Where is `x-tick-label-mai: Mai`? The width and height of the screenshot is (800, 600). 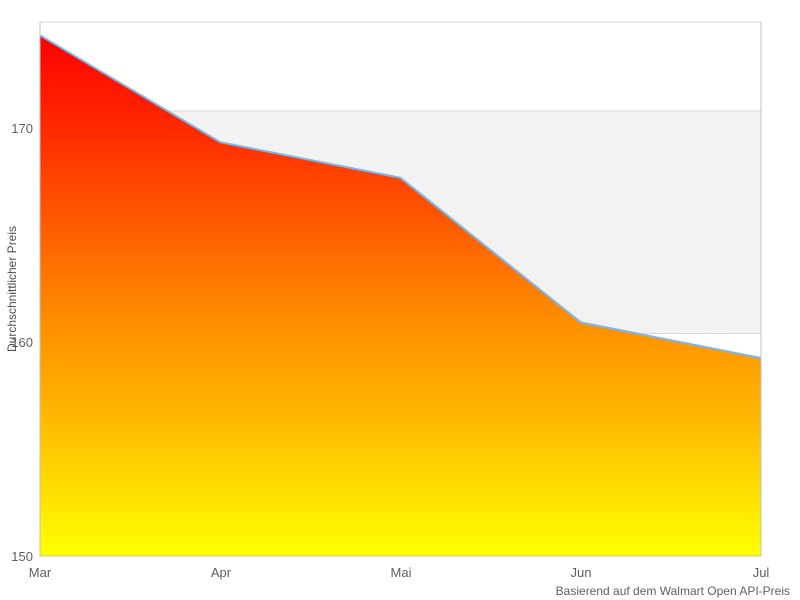
x-tick-label-mai: Mai is located at coordinates (401, 572).